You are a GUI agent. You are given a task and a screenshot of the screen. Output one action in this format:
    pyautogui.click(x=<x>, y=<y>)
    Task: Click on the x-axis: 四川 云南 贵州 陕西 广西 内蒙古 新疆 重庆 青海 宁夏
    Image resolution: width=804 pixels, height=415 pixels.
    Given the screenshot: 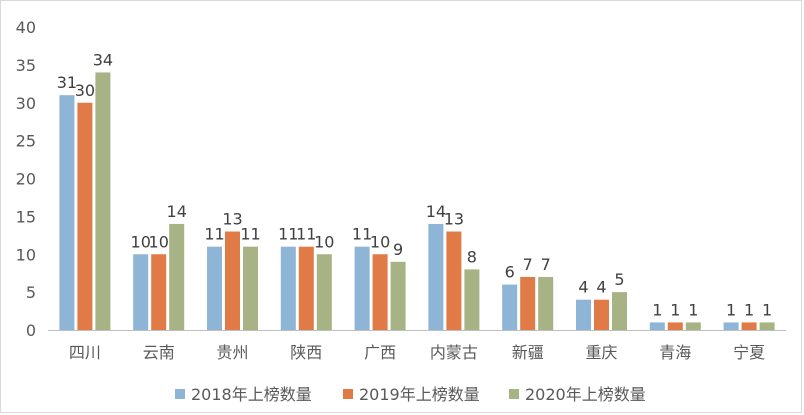 What is the action you would take?
    pyautogui.click(x=417, y=346)
    